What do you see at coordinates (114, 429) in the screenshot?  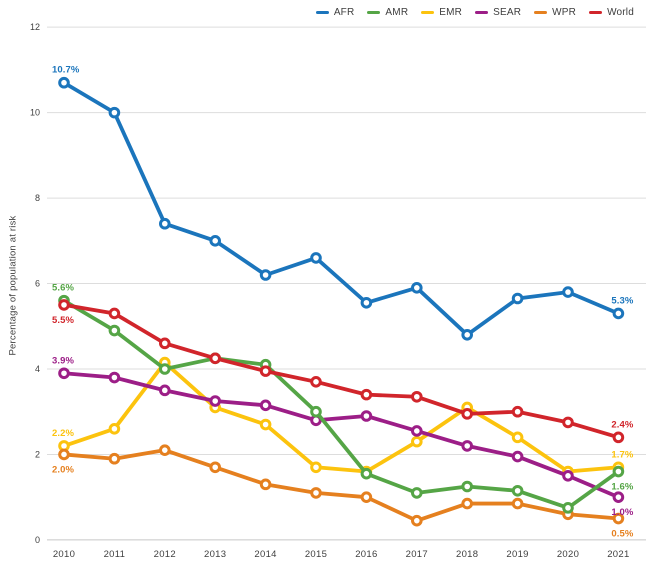 I see `data-point-EMR-2011` at bounding box center [114, 429].